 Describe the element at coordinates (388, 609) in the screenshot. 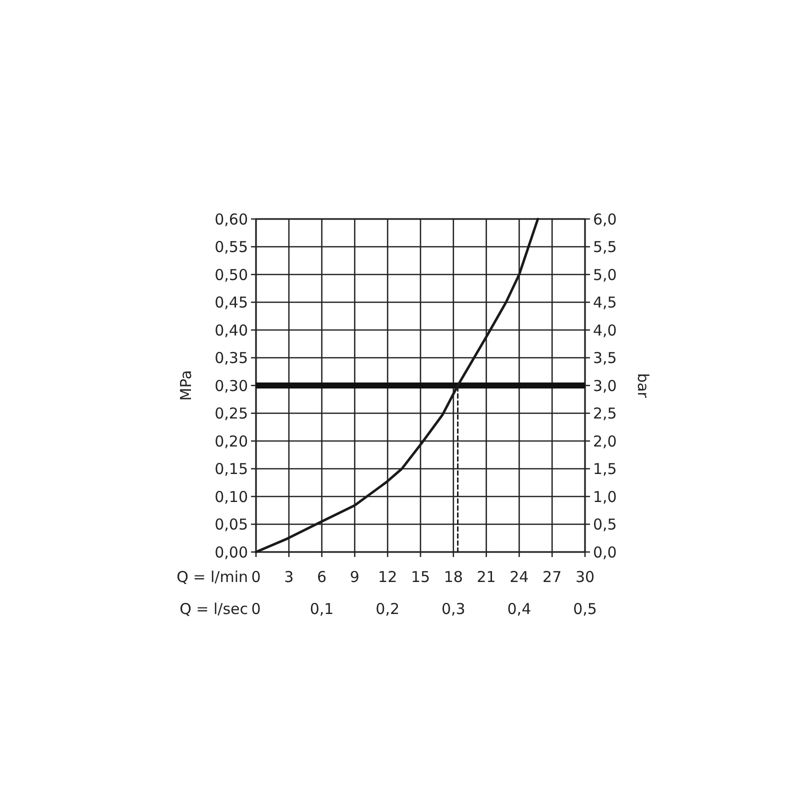

I see `x2-tick-label: 0,2` at that location.